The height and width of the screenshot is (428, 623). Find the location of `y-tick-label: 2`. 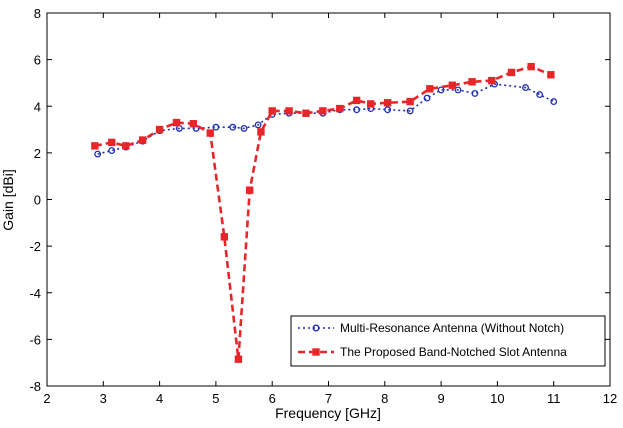

y-tick-label: 2 is located at coordinates (37, 153).